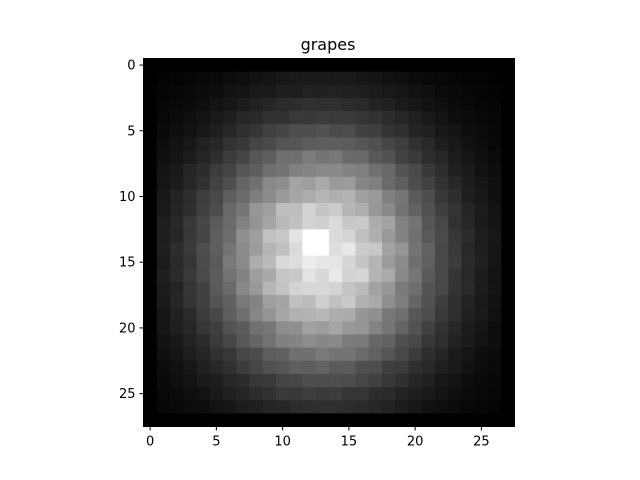 This screenshot has width=640, height=480. What do you see at coordinates (349, 442) in the screenshot?
I see `x-tick-label: 15` at bounding box center [349, 442].